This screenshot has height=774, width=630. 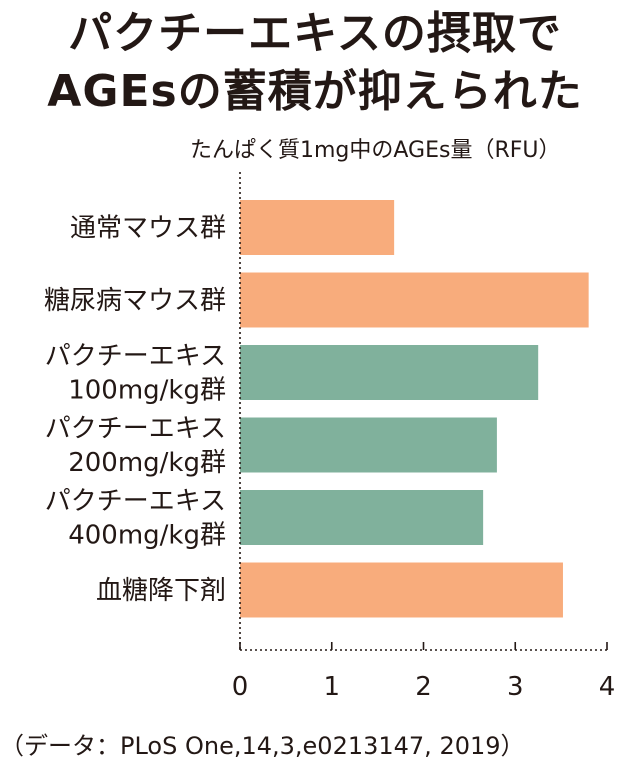 I want to click on x-tick-label-2: 2, so click(x=423, y=687).